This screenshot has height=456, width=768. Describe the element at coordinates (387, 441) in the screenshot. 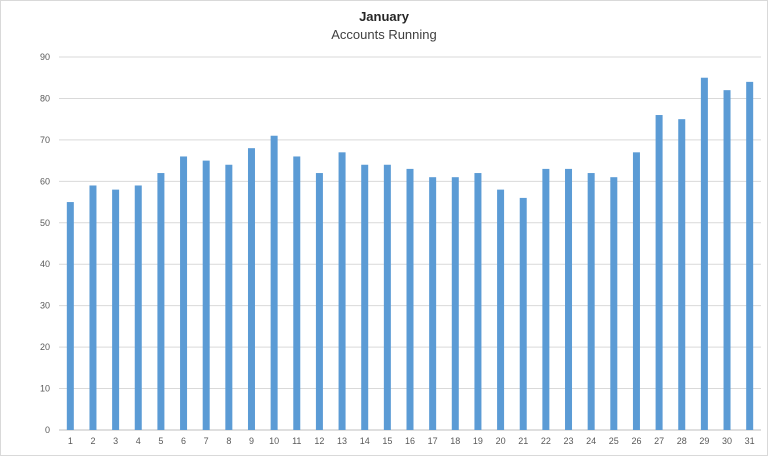

I see `x-tick-label: 15` at that location.